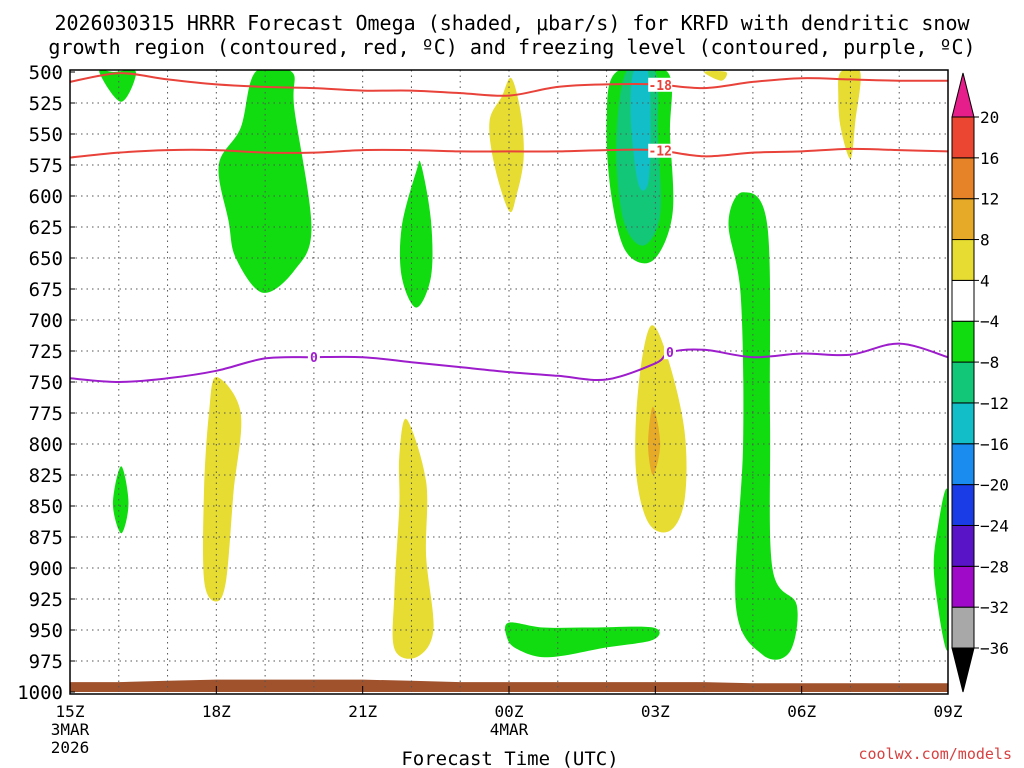 This screenshot has width=1024, height=768. I want to click on x-tick-date-9: 4MAR, so click(509, 729).